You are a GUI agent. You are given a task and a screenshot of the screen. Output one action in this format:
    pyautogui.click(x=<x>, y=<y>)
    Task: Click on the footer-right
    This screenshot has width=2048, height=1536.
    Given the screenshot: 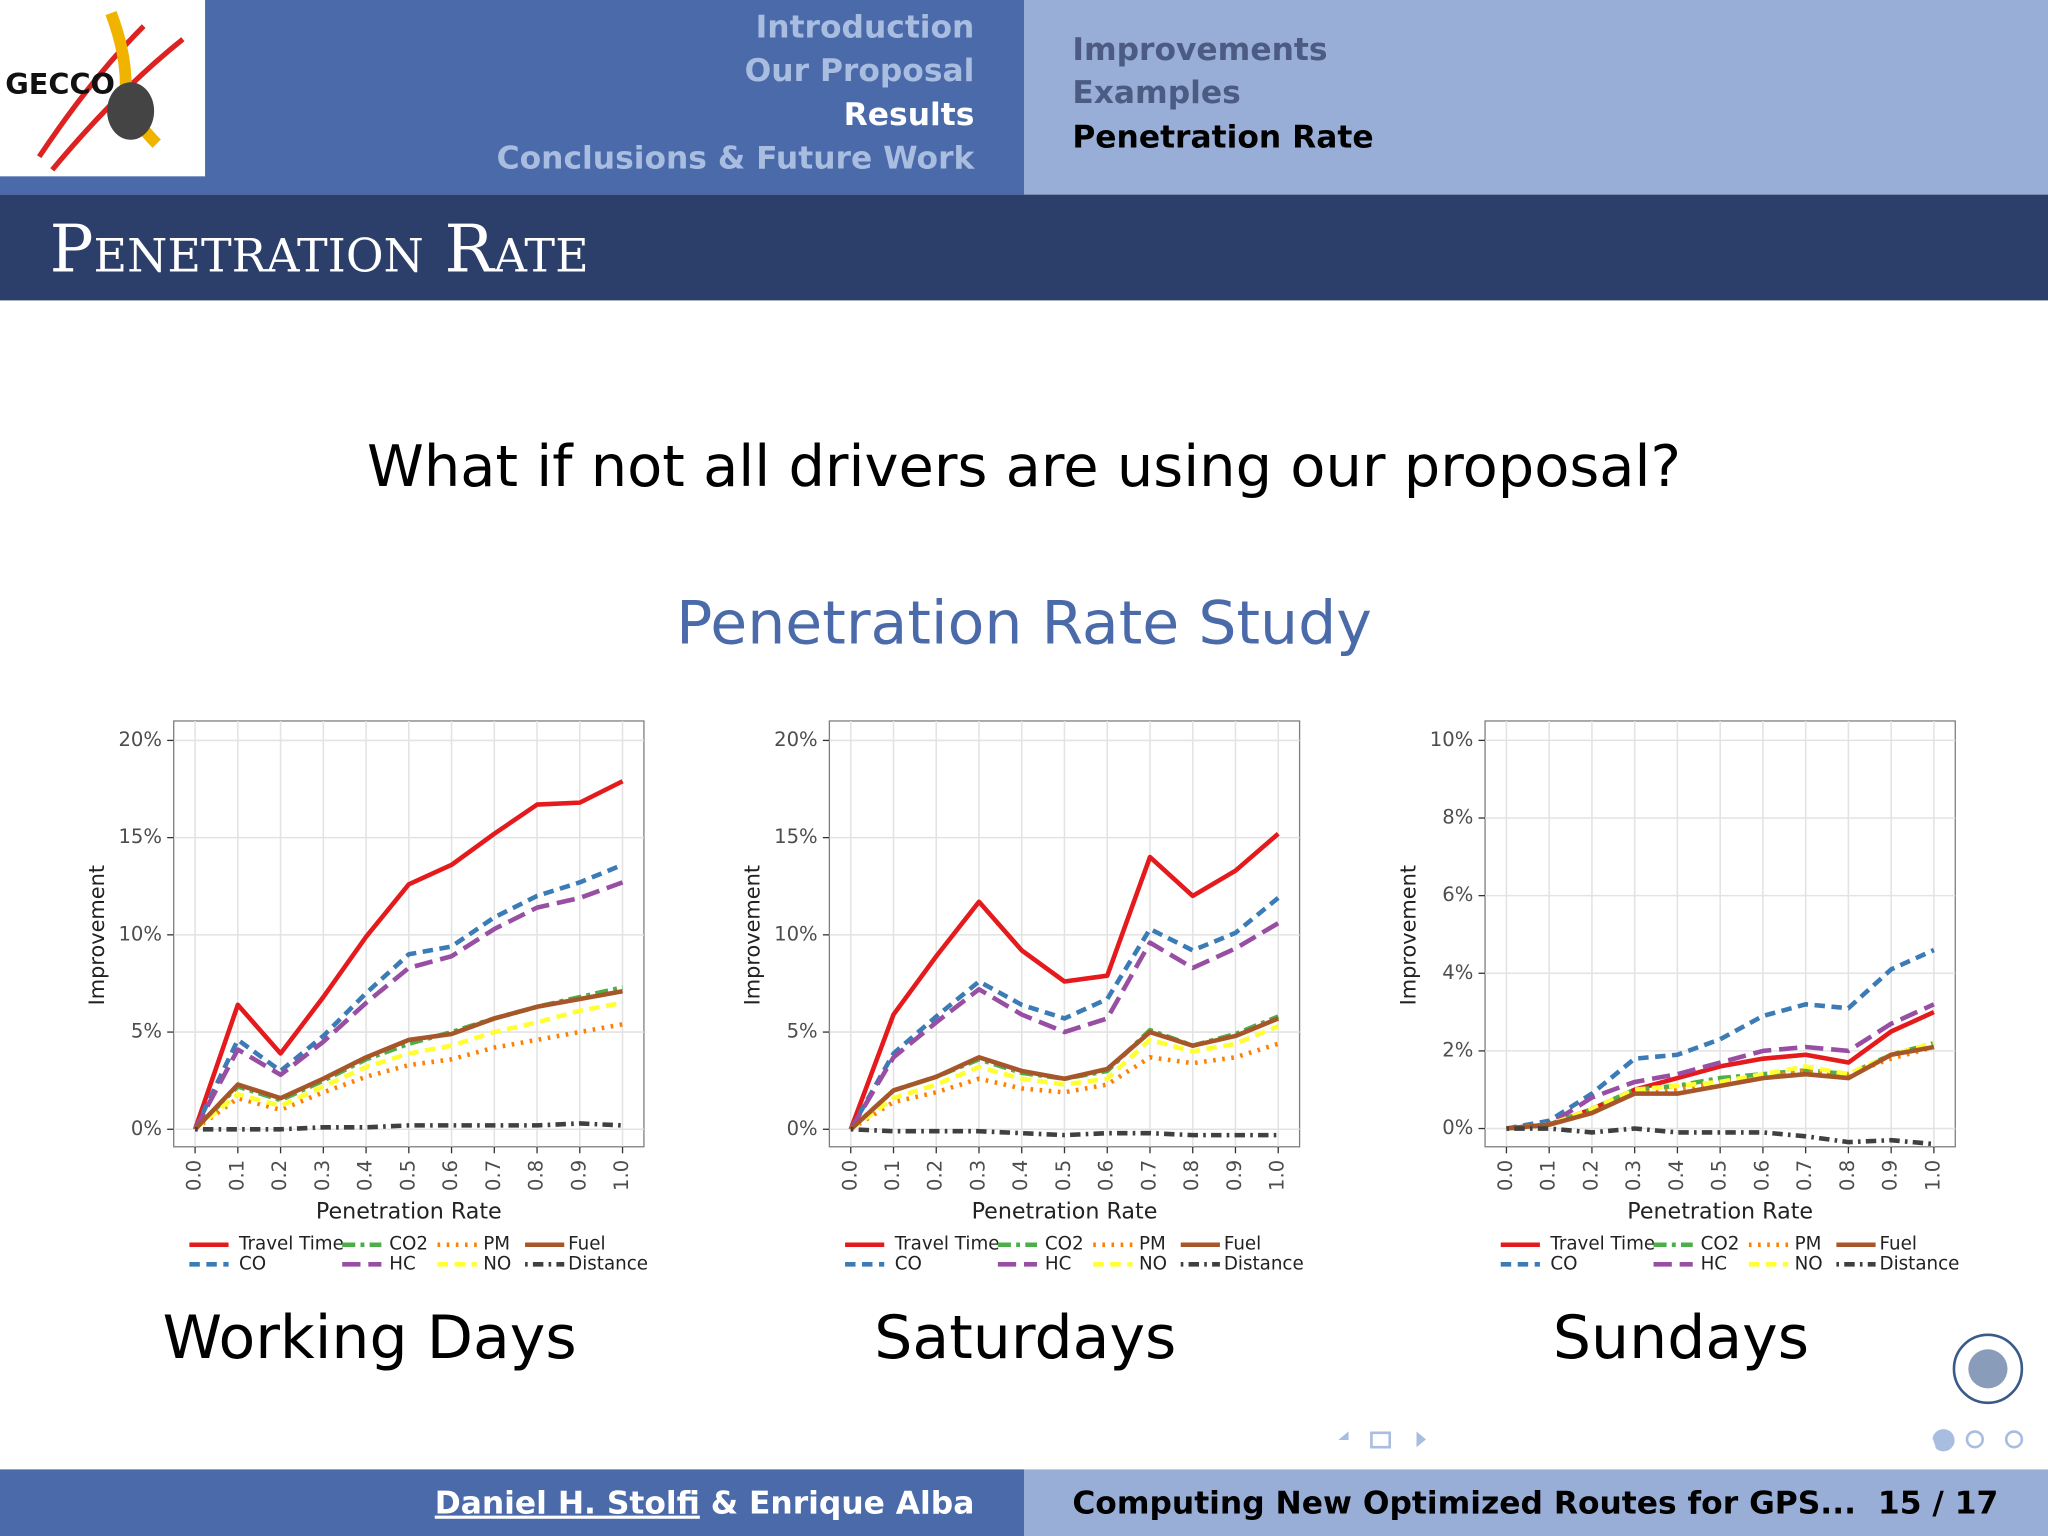 What is the action you would take?
    pyautogui.click(x=1536, y=1502)
    